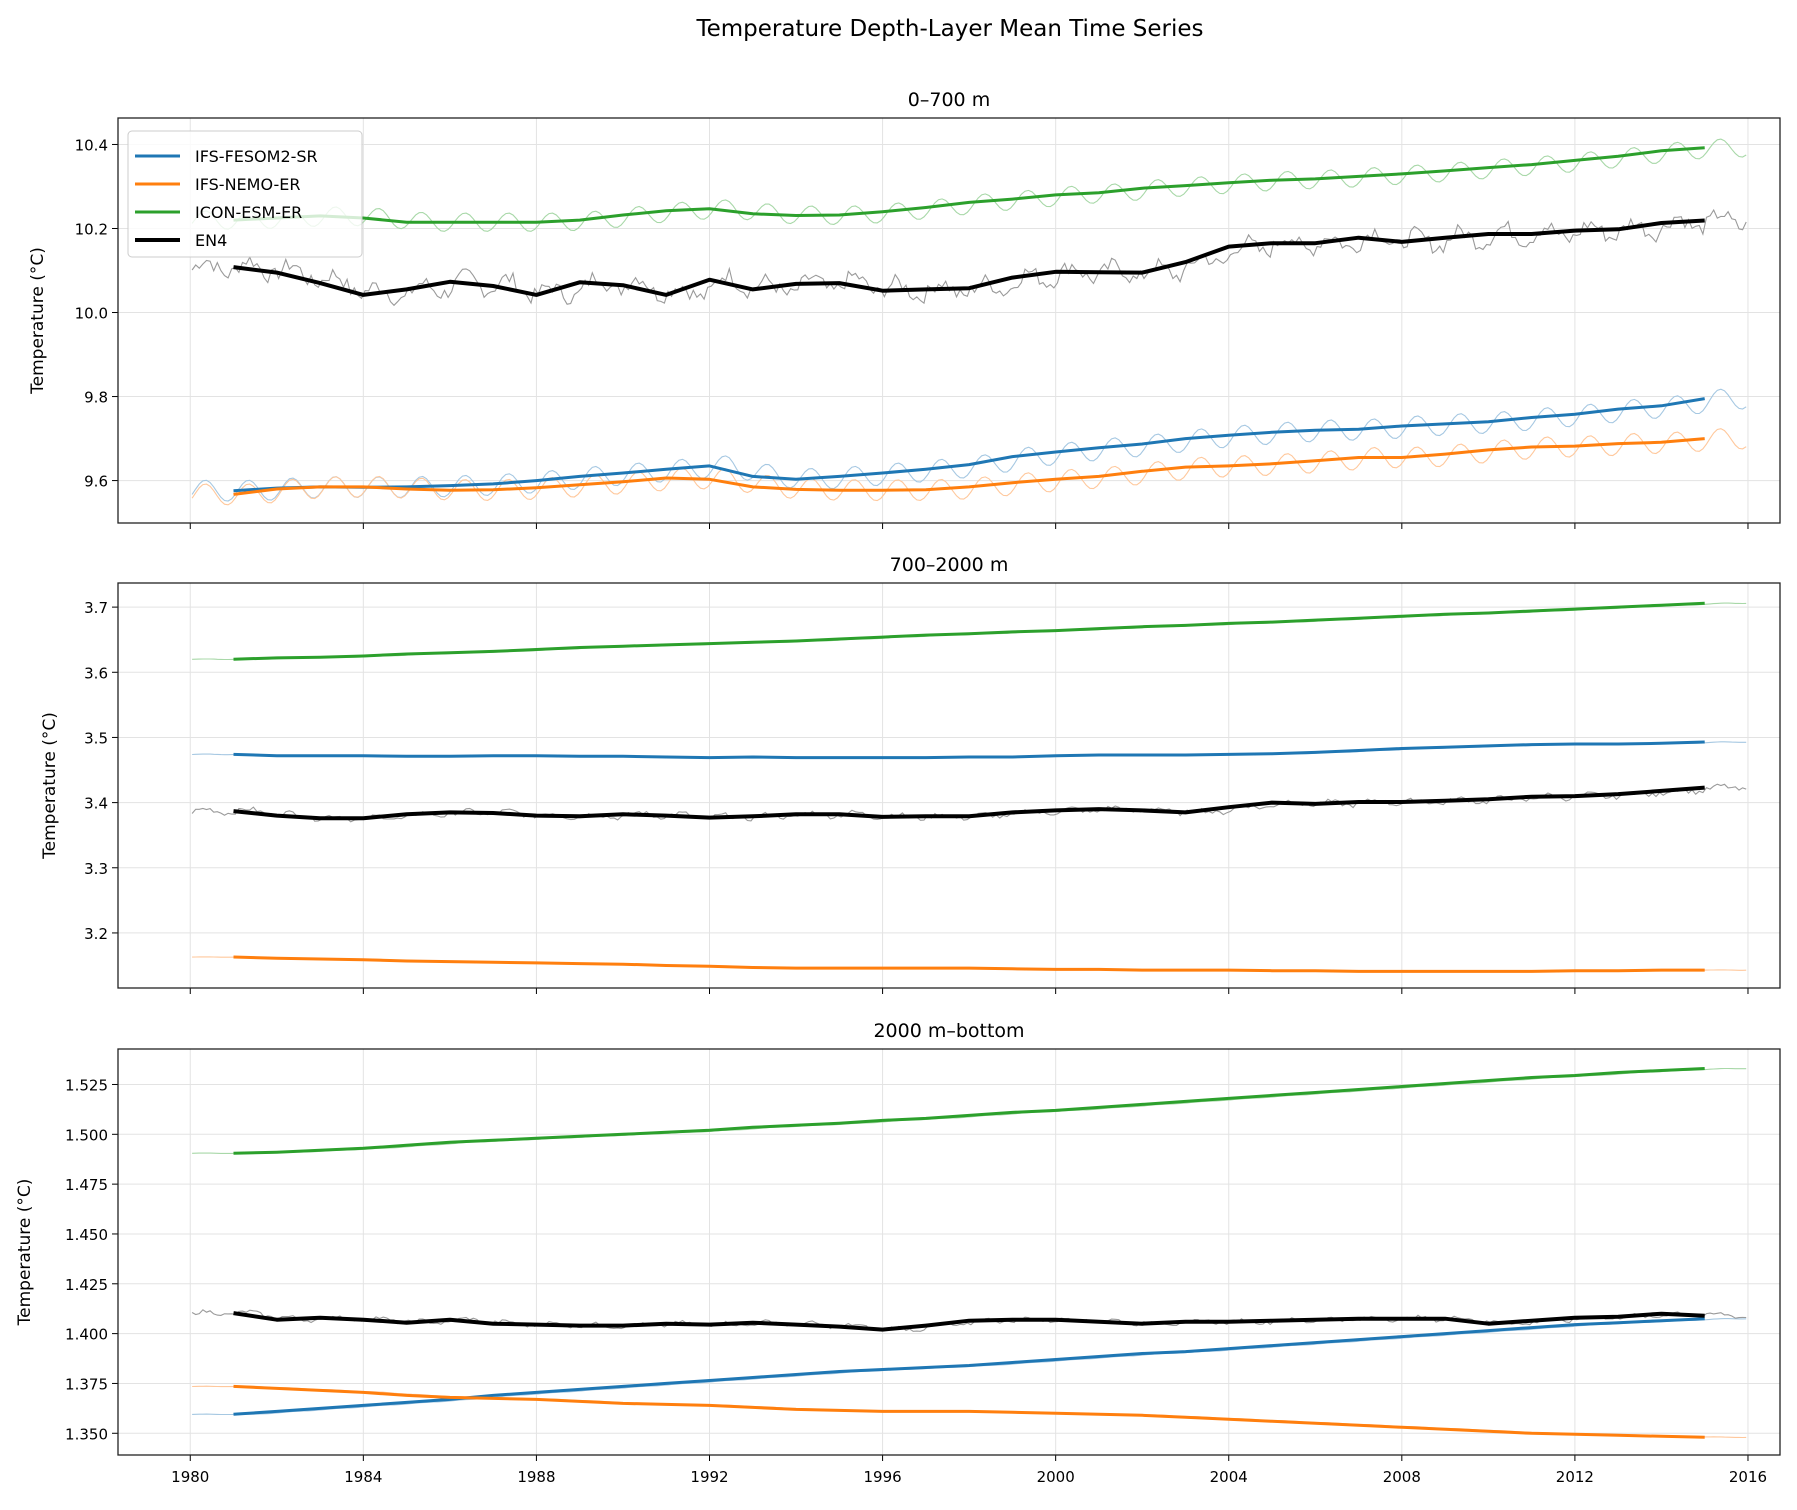  Describe the element at coordinates (248, 184) in the screenshot. I see `legend-label: IFS-NEMO-ER` at that location.